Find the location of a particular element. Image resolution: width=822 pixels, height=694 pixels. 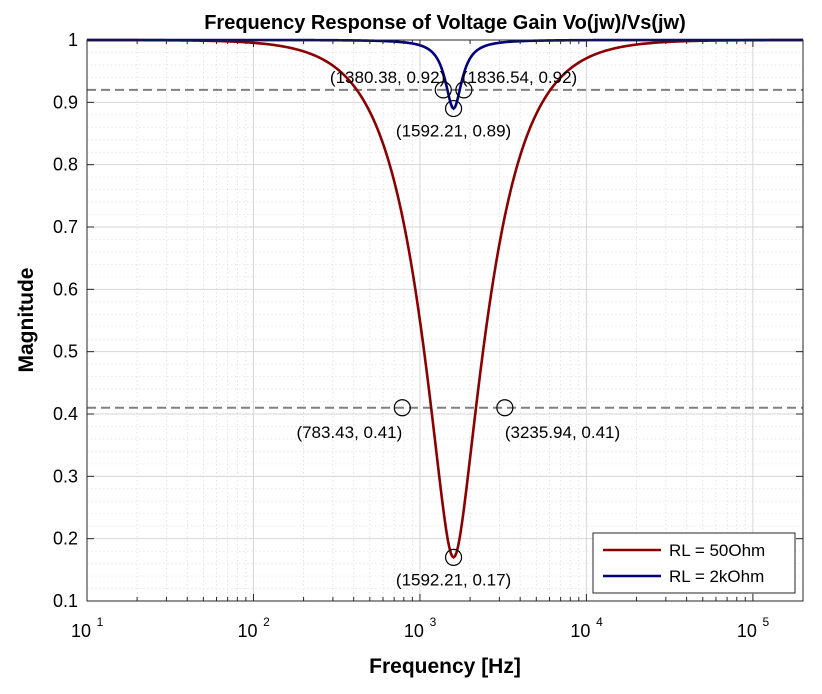

x-tick-exponent: 3 is located at coordinates (433, 622).